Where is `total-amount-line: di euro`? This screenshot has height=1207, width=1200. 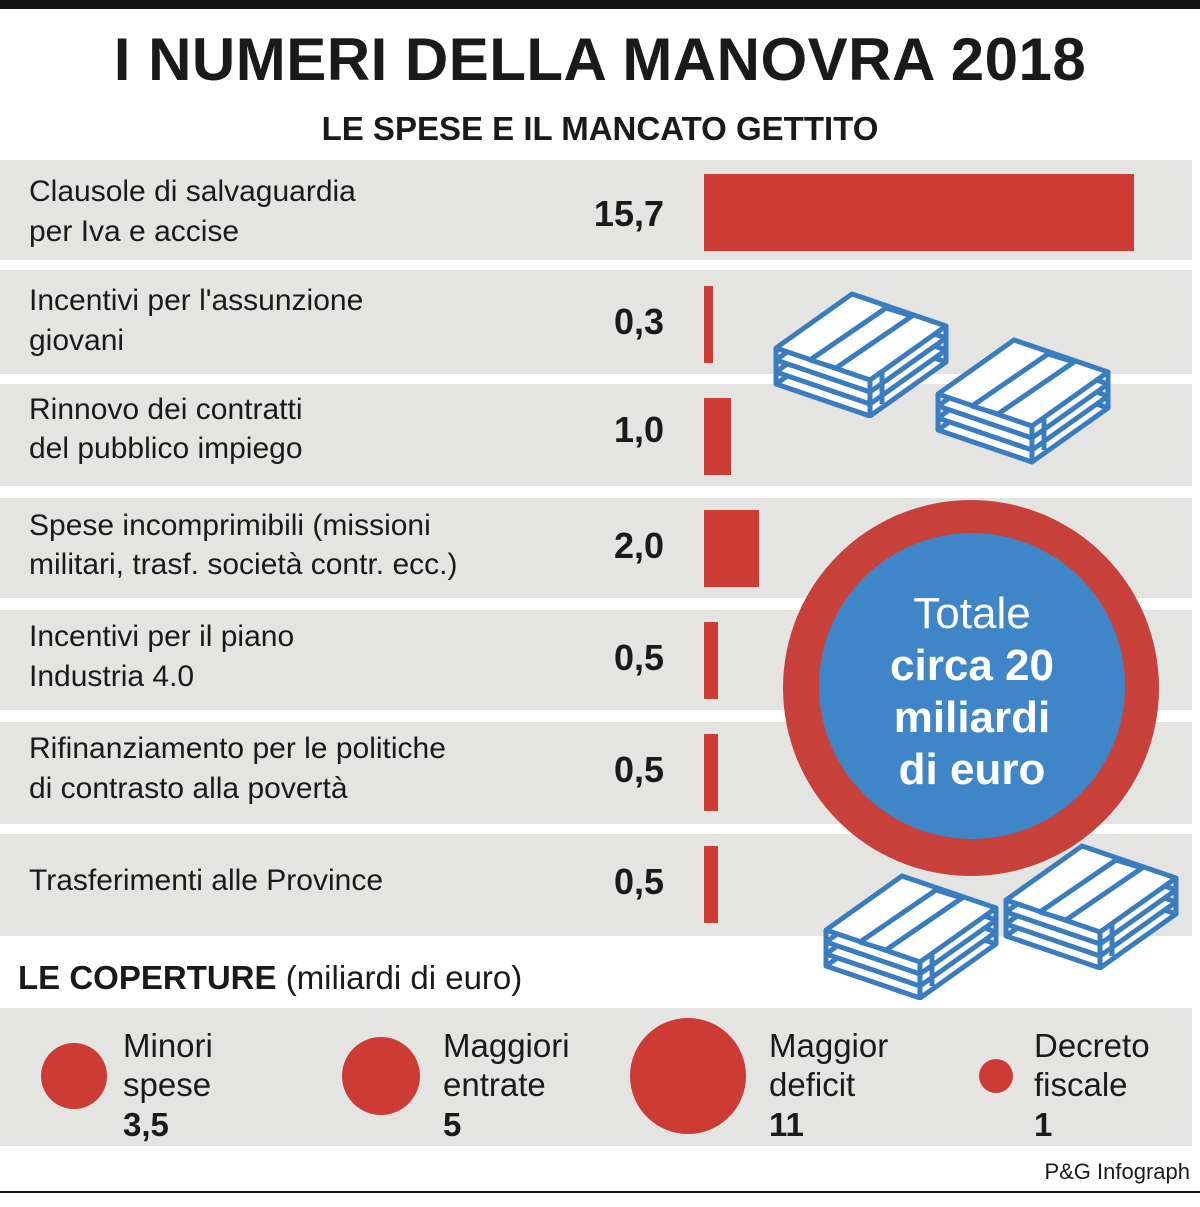
total-amount-line: di euro is located at coordinates (972, 769).